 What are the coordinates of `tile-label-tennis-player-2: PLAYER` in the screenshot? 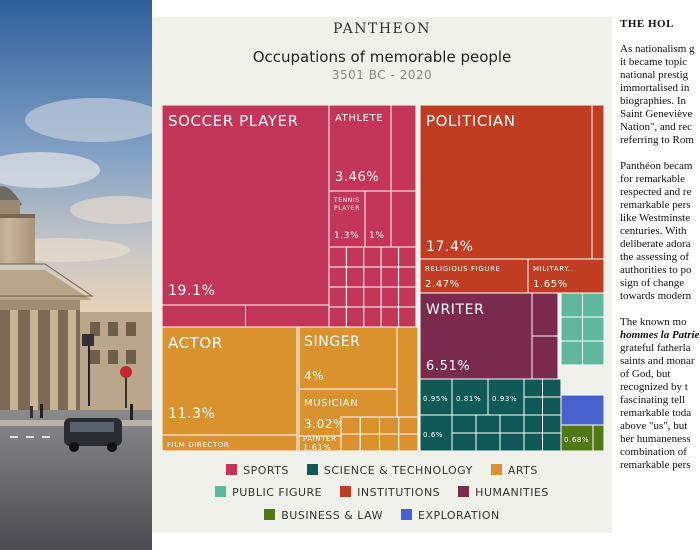 It's located at (347, 208).